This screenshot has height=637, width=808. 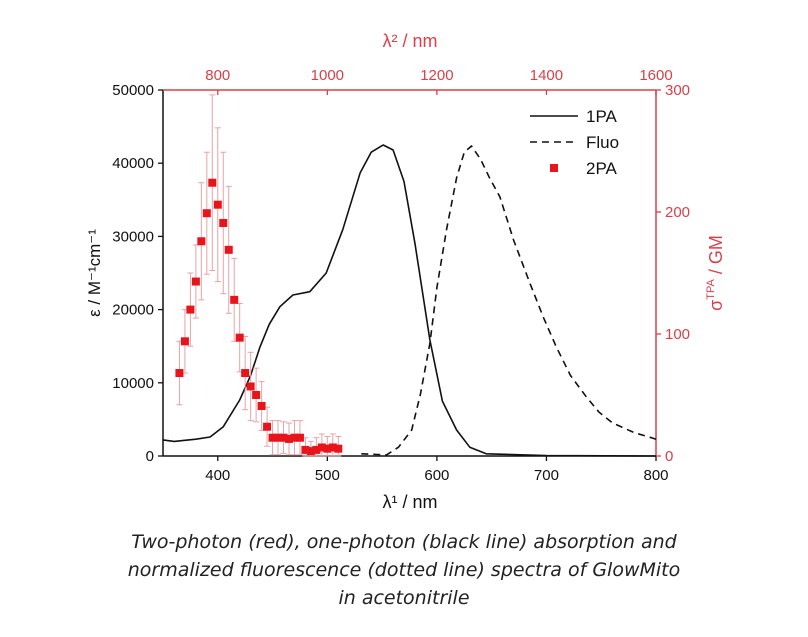 I want to click on right-tick-label: 0, so click(x=669, y=456).